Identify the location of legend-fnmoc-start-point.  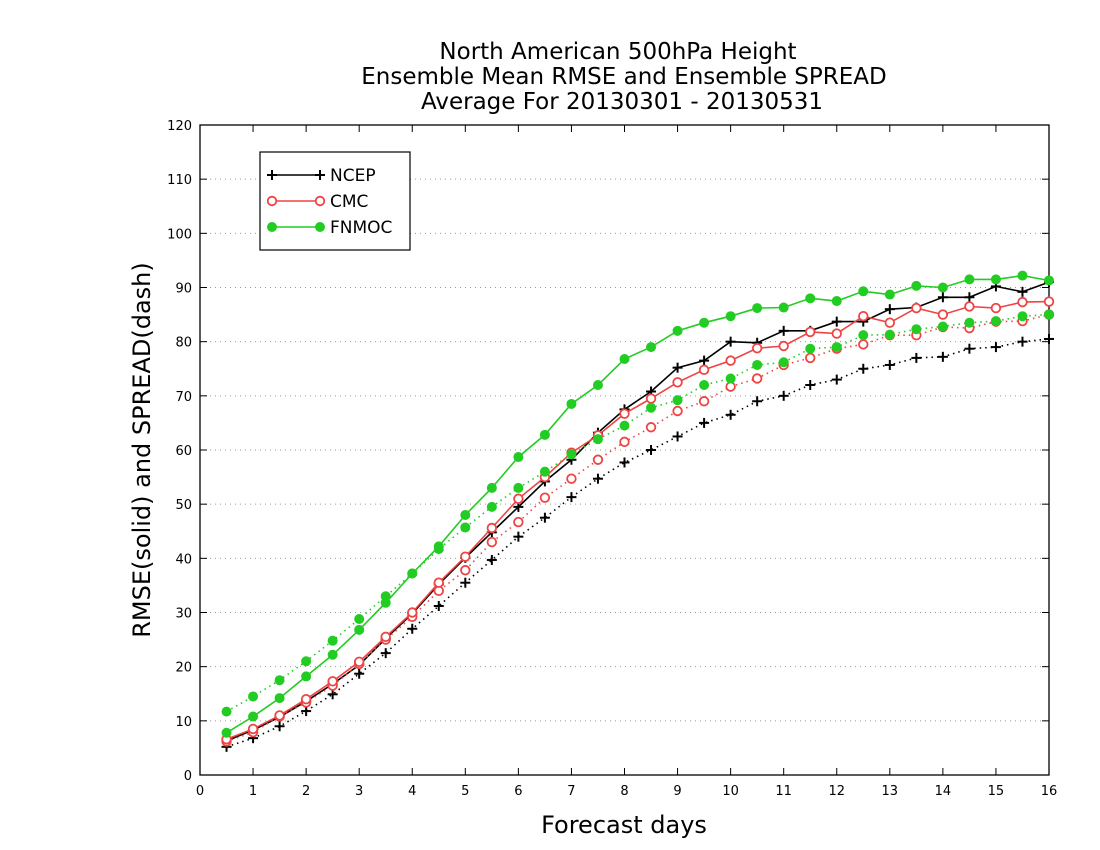
(272, 227).